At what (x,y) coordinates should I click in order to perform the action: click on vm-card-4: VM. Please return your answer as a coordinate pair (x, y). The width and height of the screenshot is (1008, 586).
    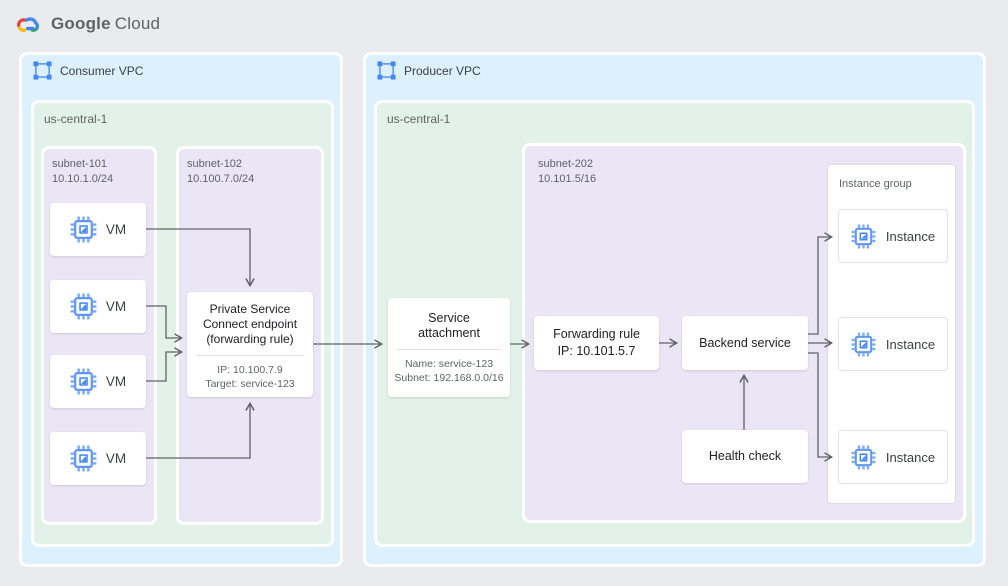
    Looking at the image, I should click on (98, 458).